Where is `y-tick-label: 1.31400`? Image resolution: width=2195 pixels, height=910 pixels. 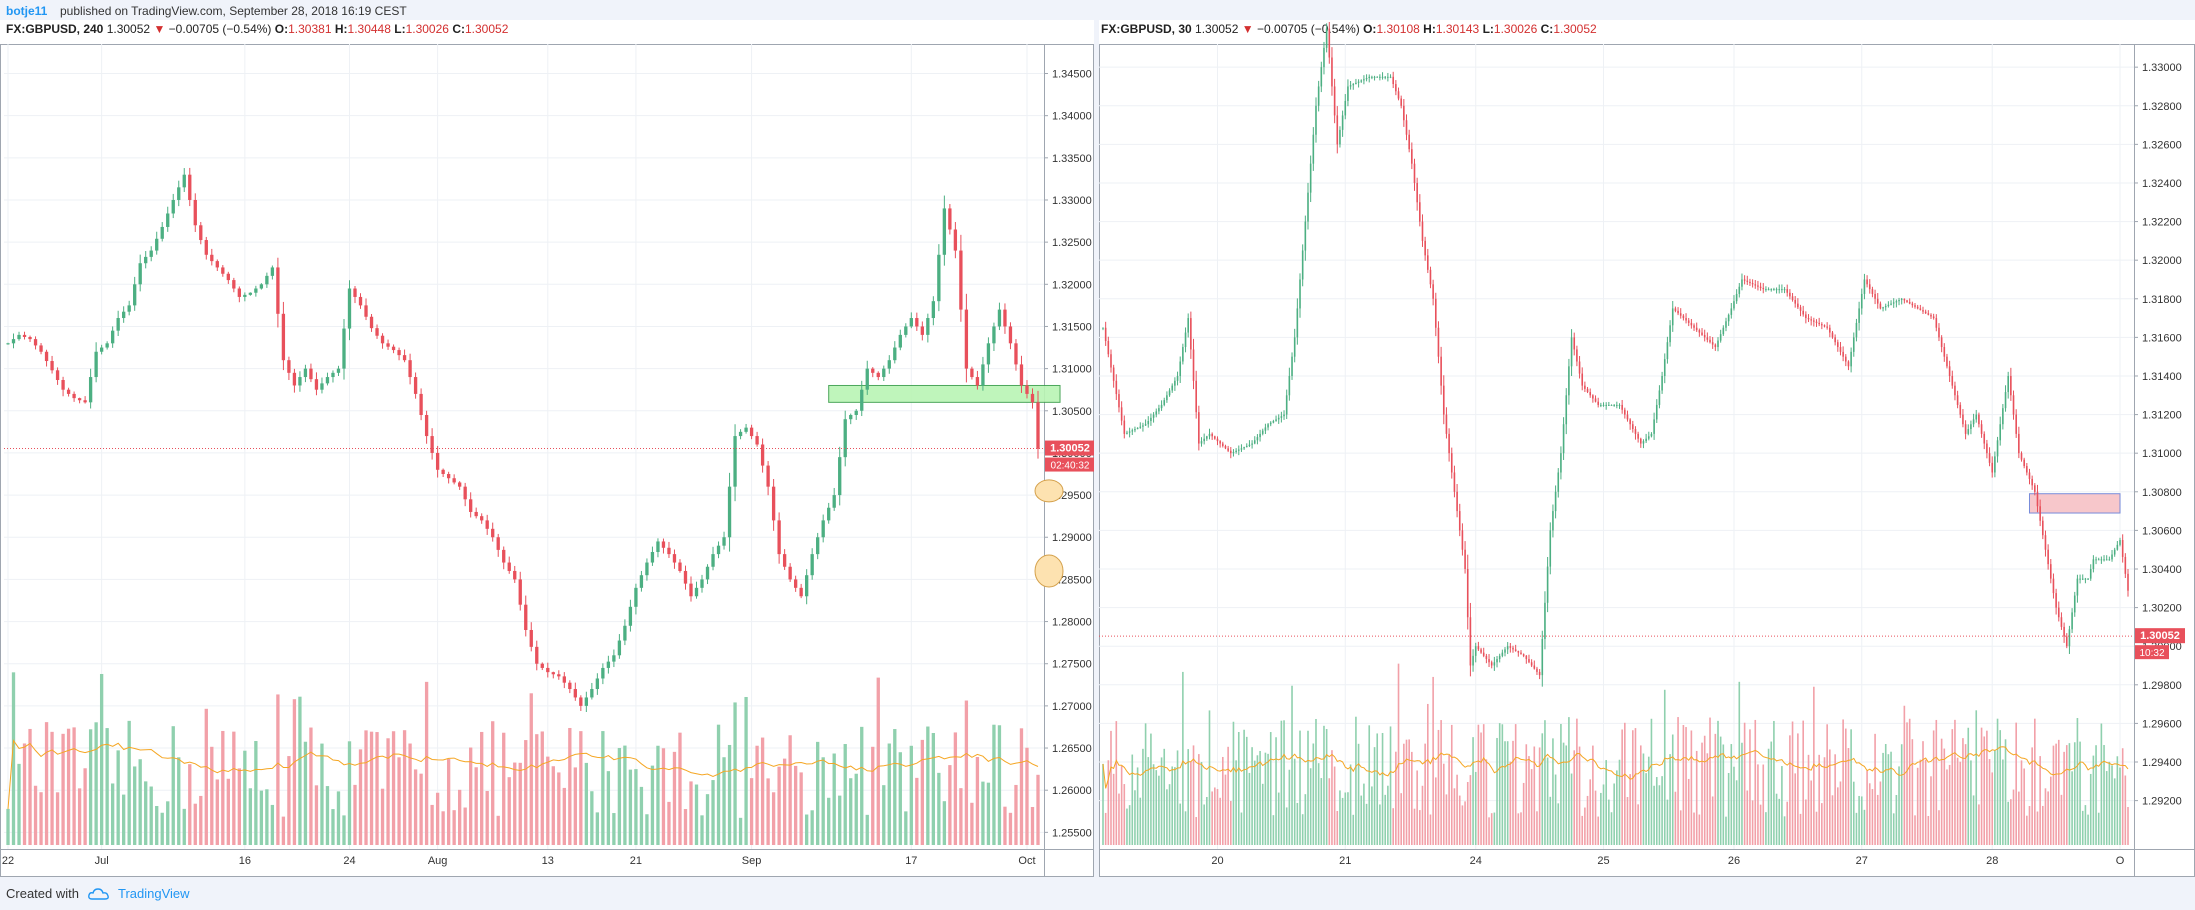
y-tick-label: 1.31400 is located at coordinates (2162, 377).